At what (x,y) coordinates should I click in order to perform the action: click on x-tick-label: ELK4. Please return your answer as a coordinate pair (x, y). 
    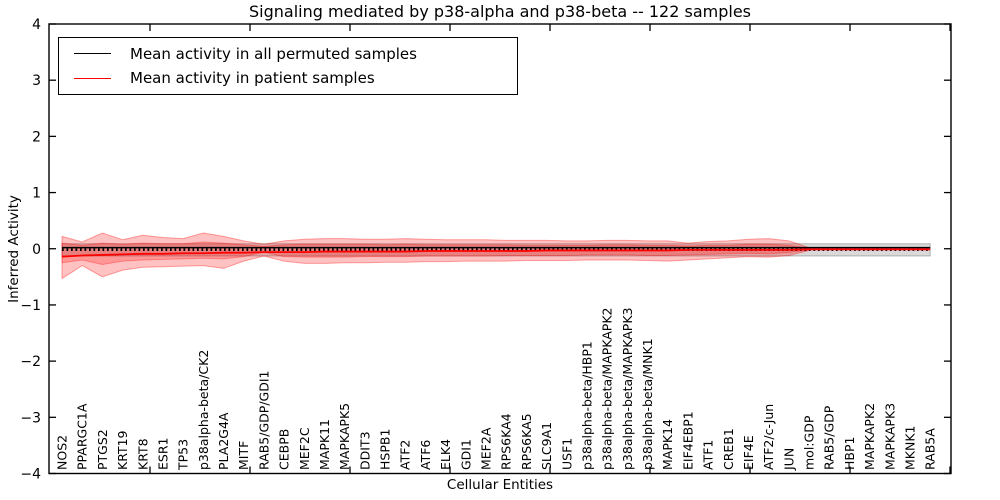
    Looking at the image, I should click on (445, 454).